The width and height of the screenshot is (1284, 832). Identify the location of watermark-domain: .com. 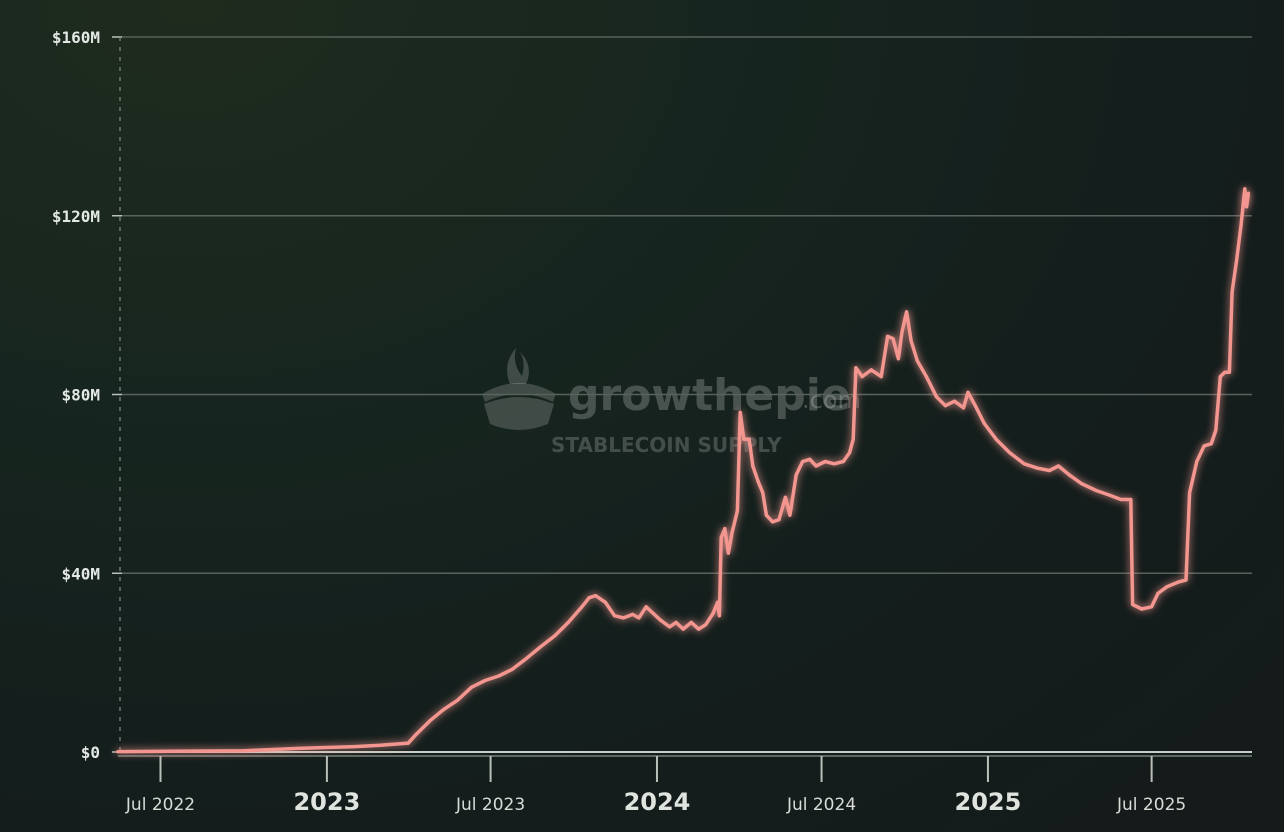
(831, 400).